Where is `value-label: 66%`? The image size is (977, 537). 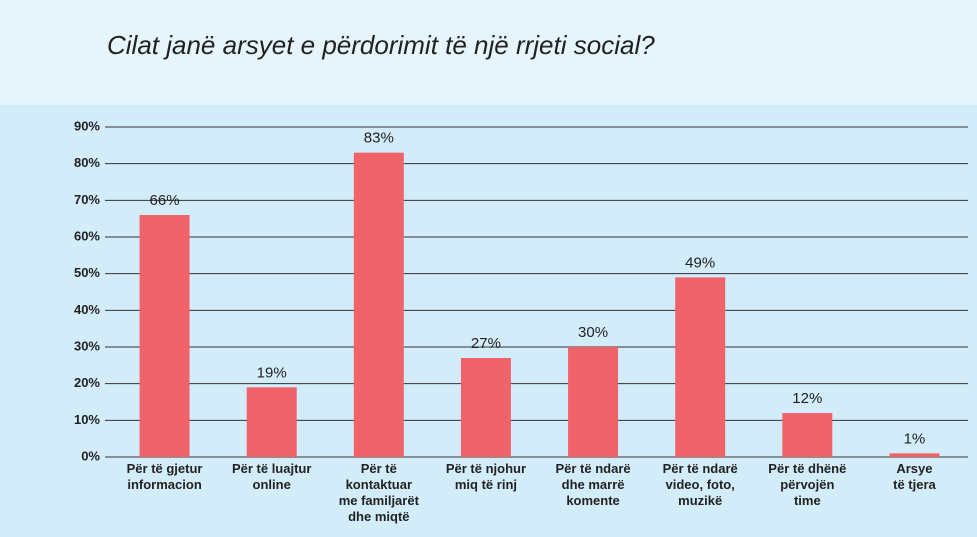 value-label: 66% is located at coordinates (165, 200).